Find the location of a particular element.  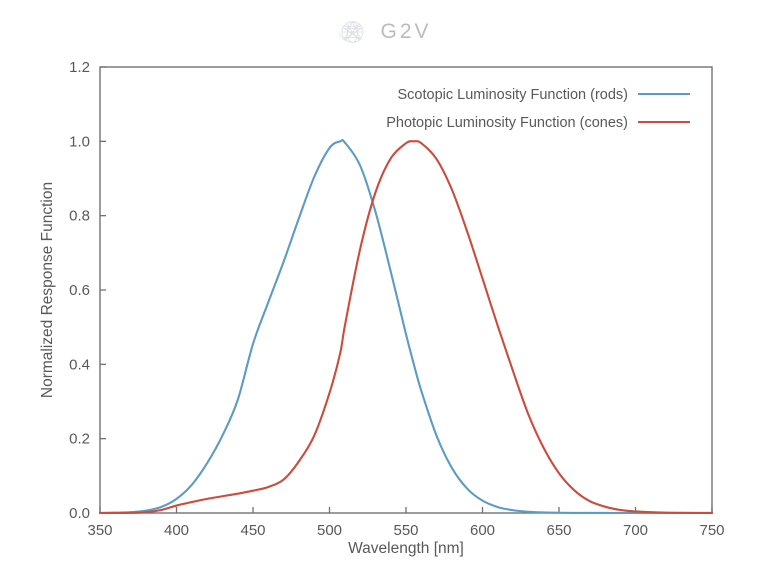

brand-name: G2V is located at coordinates (406, 31).